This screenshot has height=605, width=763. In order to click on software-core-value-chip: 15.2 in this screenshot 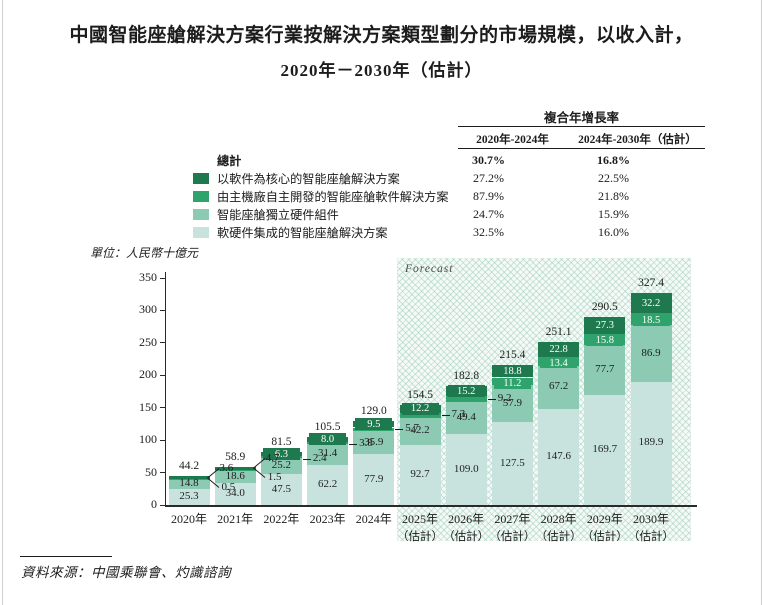, I will do `click(466, 391)`.